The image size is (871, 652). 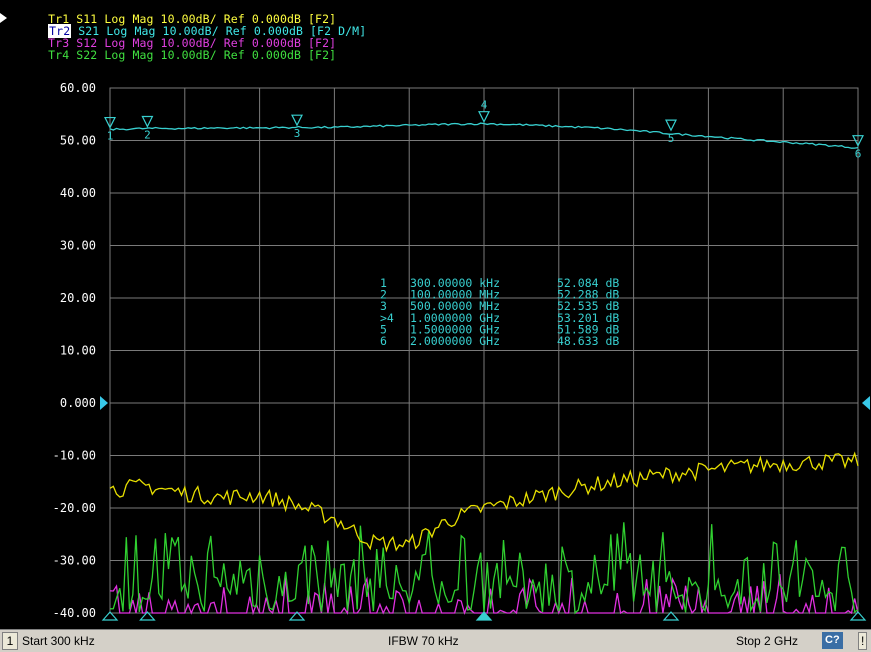 I want to click on marker-readout-stimulus: 1.0000000 GHz, so click(x=455, y=318).